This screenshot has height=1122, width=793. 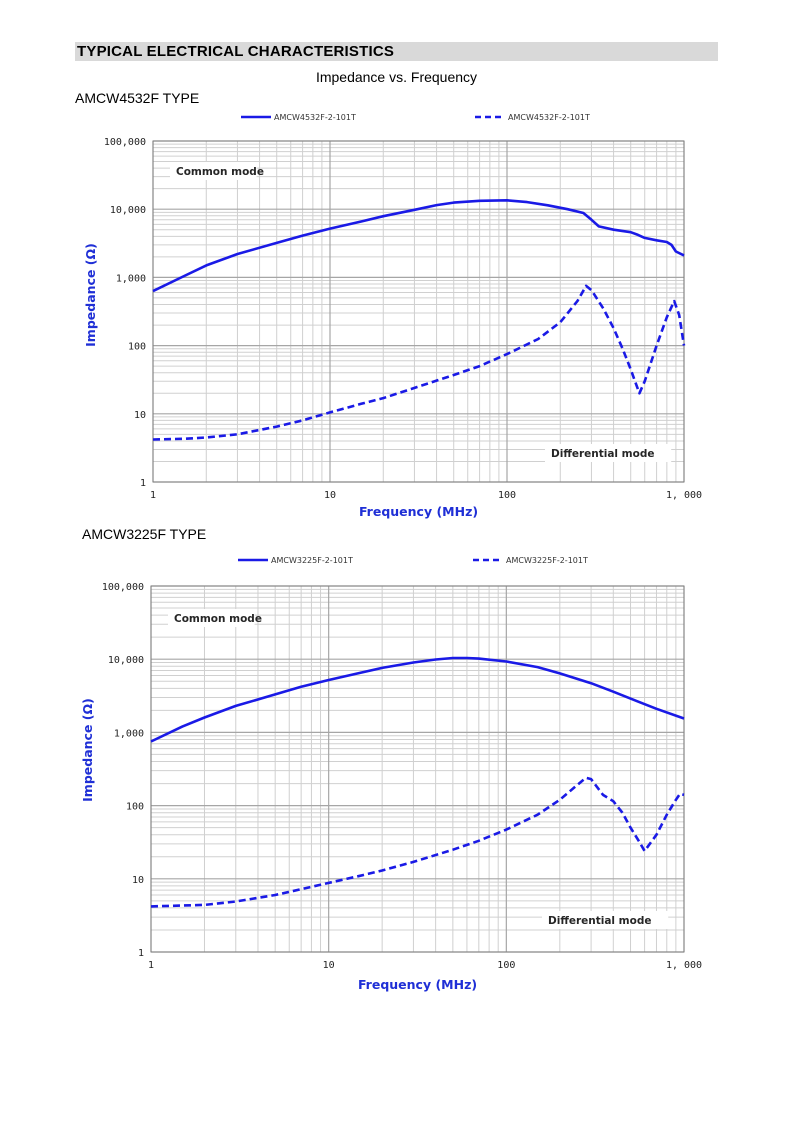 What do you see at coordinates (137, 98) in the screenshot?
I see `chart-1-type-label: AMCW4532F TYPE` at bounding box center [137, 98].